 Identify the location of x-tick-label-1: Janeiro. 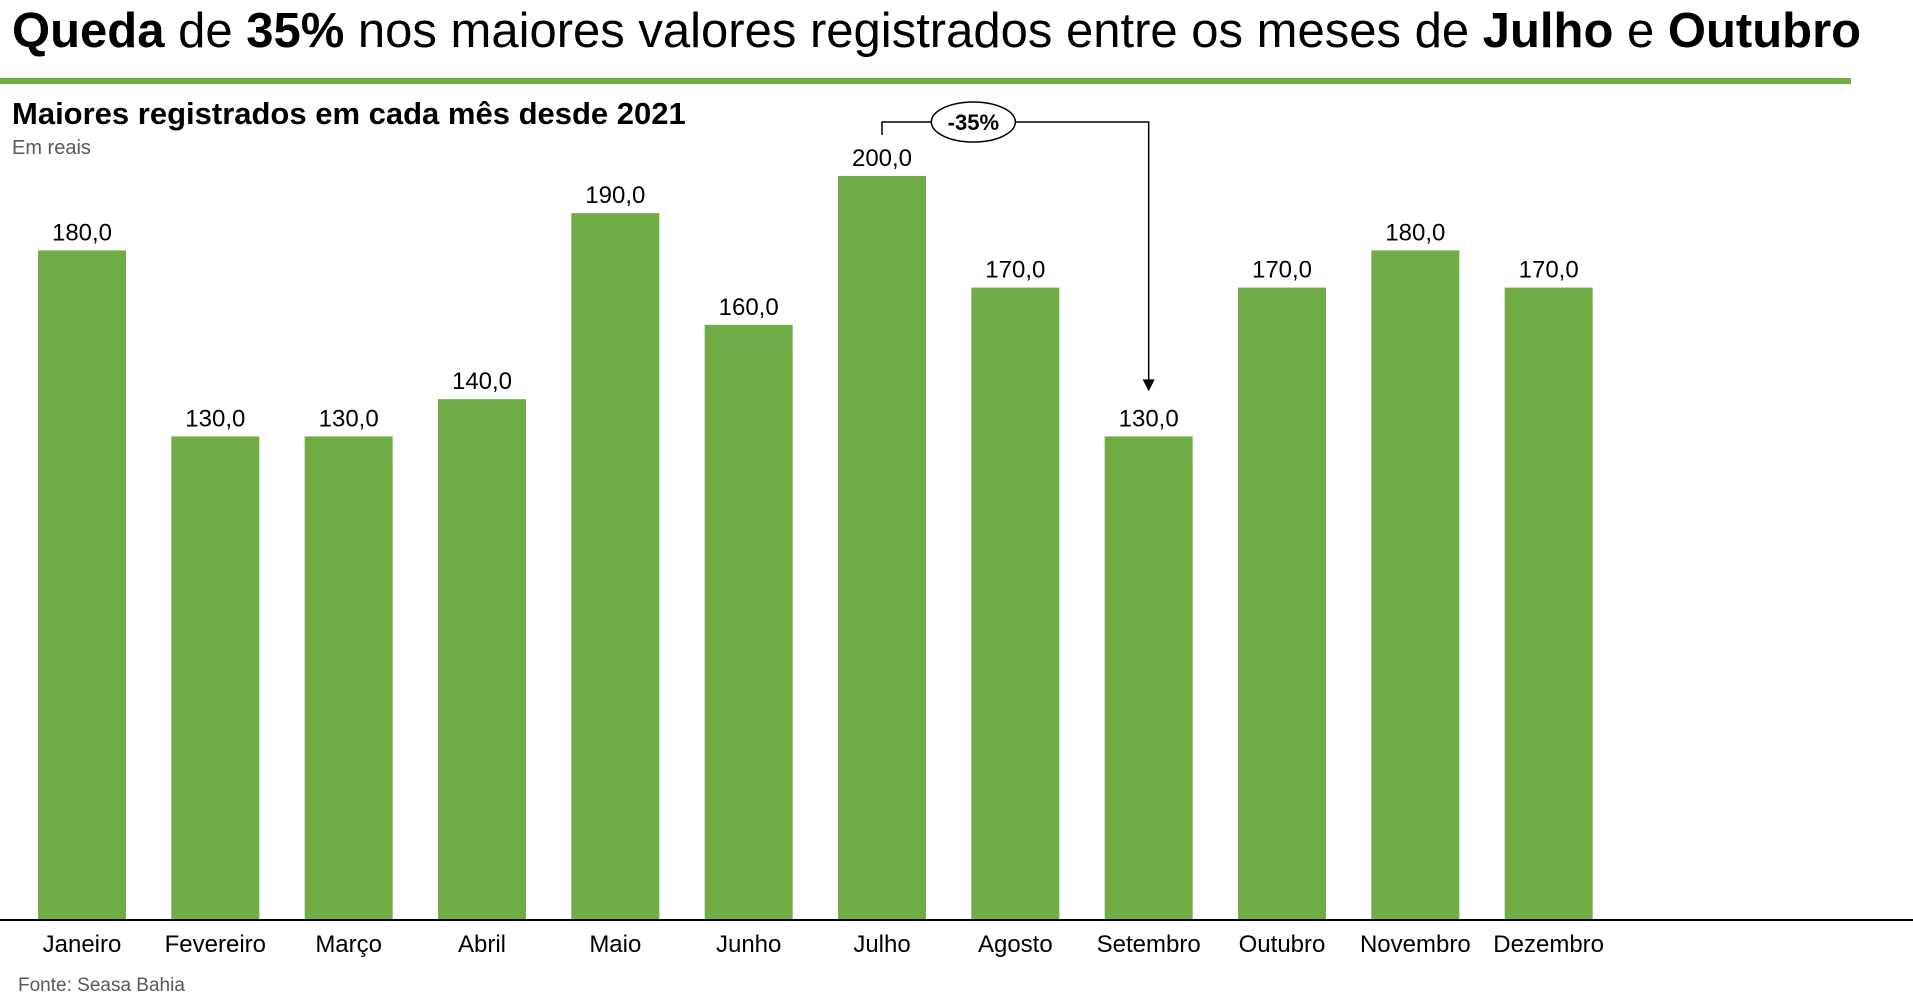
(82, 944).